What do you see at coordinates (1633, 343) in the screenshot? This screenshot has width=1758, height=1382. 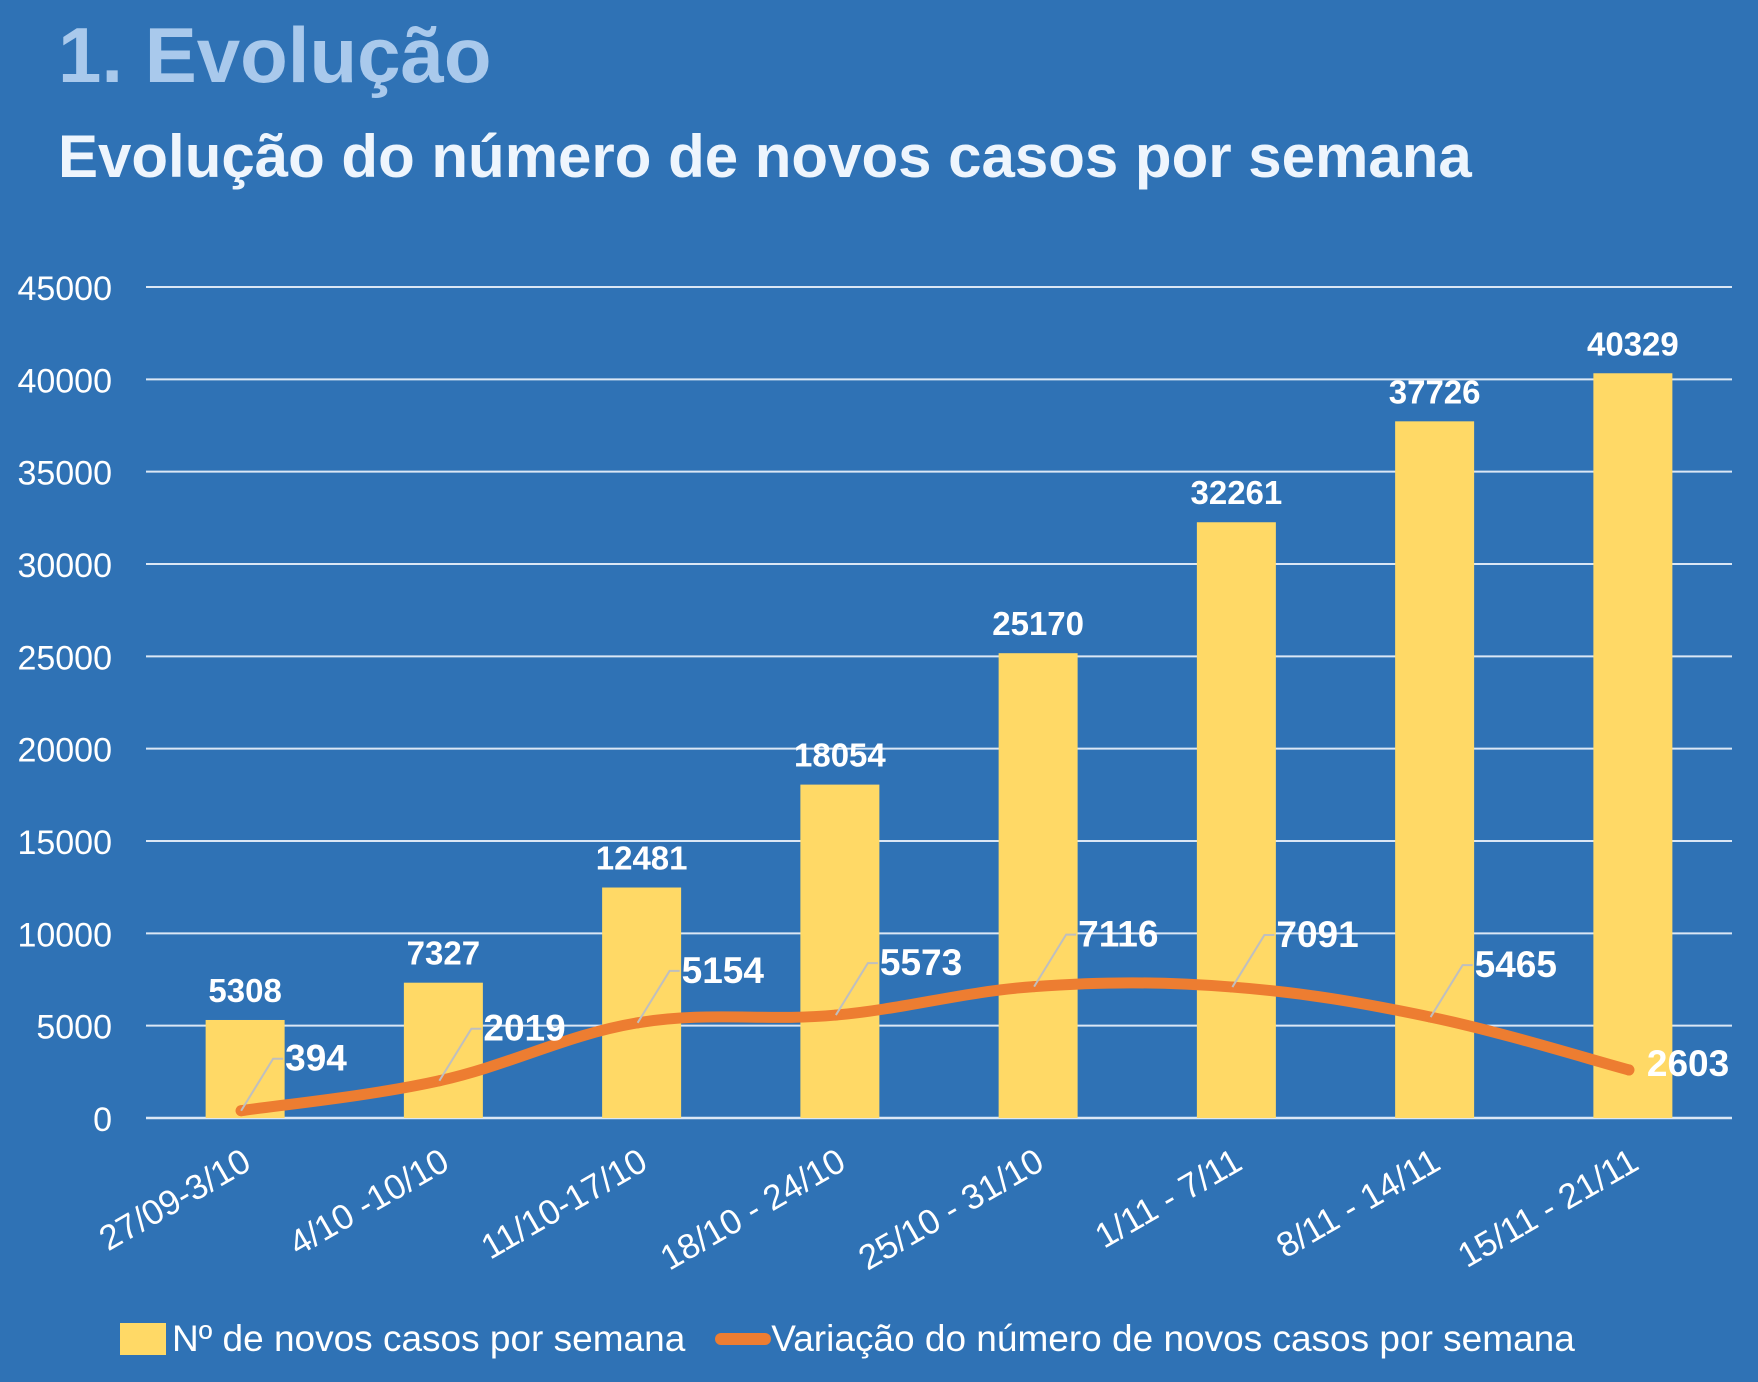 I see `bar-data-label: 40329` at bounding box center [1633, 343].